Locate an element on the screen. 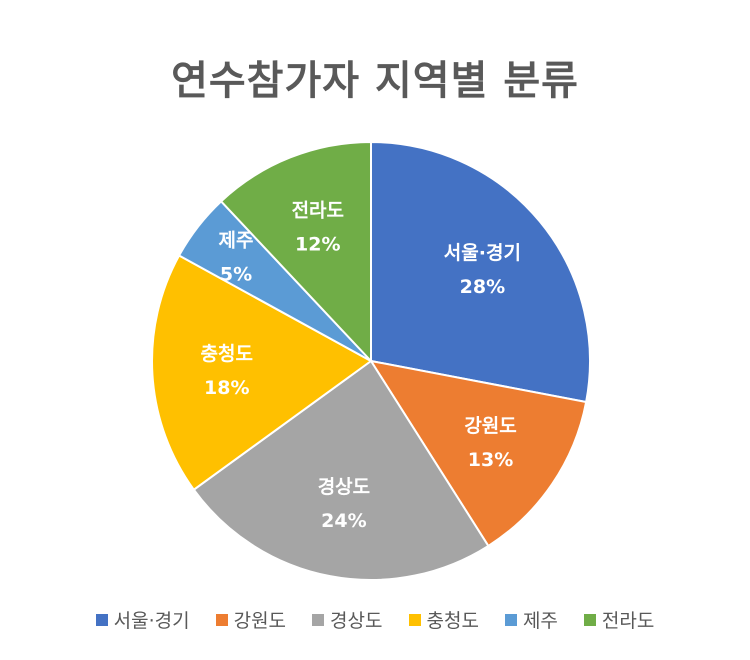  slice-category-label: 제주 is located at coordinates (236, 240).